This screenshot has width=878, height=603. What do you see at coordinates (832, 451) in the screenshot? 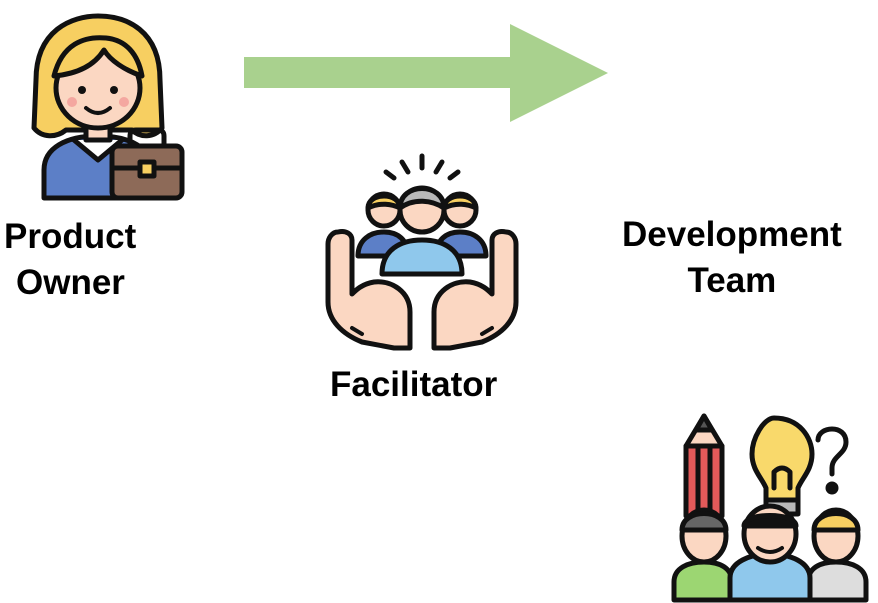
I see `question-mark-icon` at bounding box center [832, 451].